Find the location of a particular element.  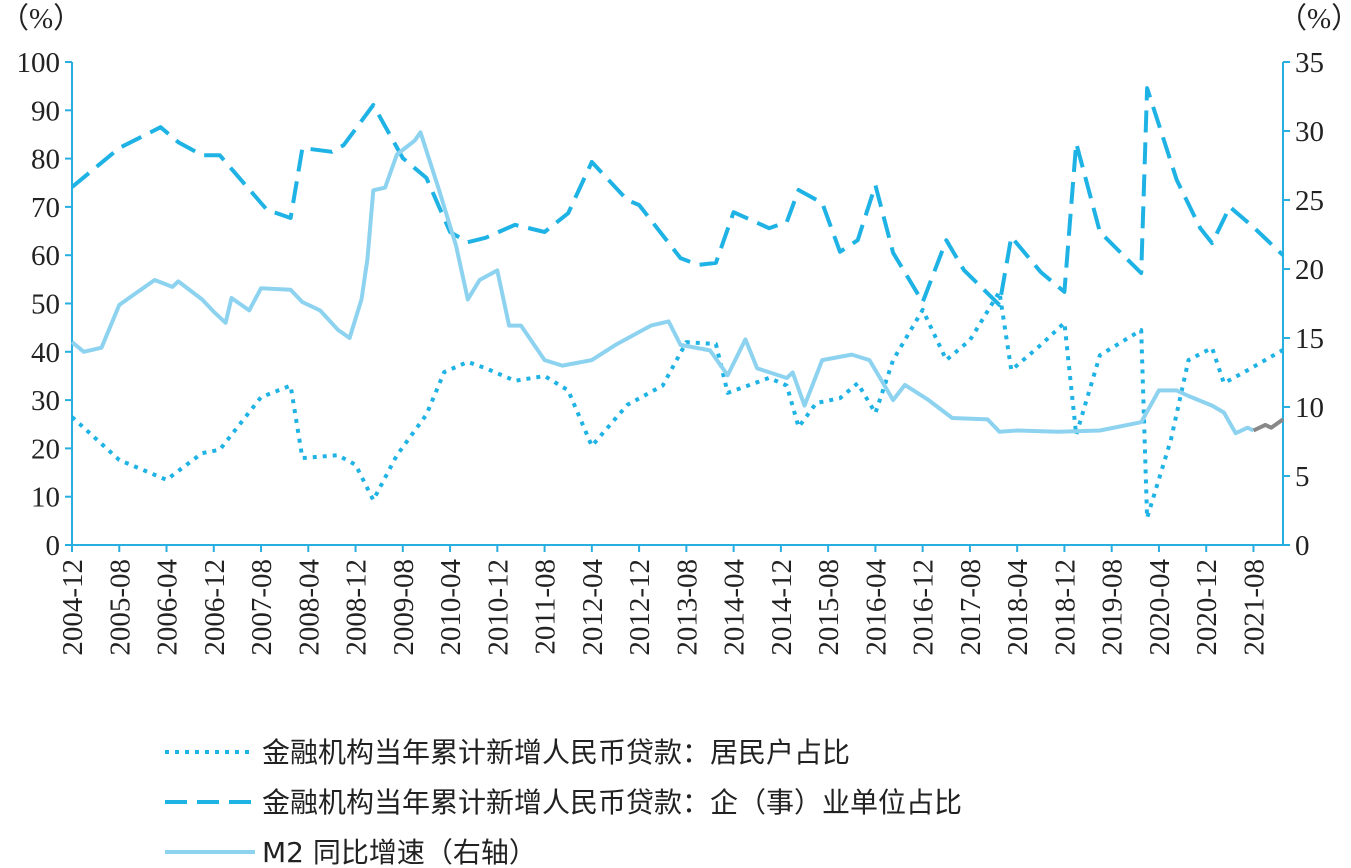

x-tick-label: 2012-12 is located at coordinates (640, 607).